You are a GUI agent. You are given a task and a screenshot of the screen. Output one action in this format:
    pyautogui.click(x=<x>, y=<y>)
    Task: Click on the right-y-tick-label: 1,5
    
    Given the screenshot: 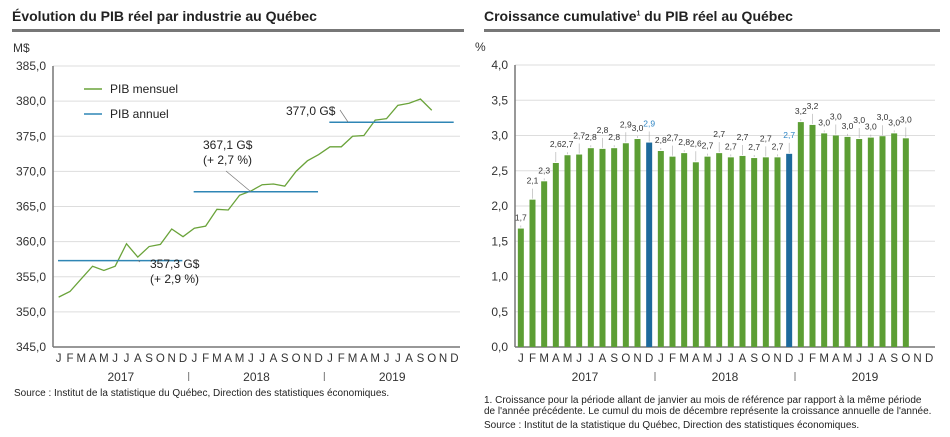 What is the action you would take?
    pyautogui.click(x=499, y=241)
    